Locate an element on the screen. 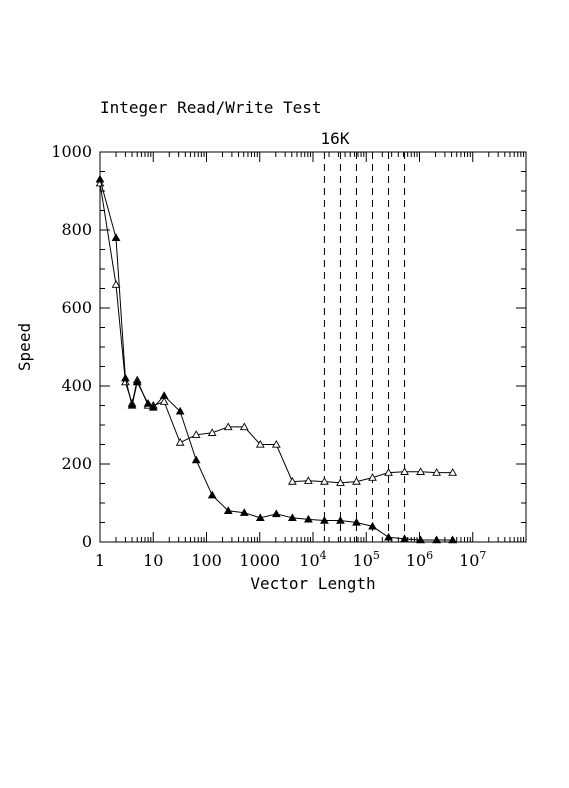 The image size is (569, 788). x-tick-label: 10⁴ is located at coordinates (312, 559).